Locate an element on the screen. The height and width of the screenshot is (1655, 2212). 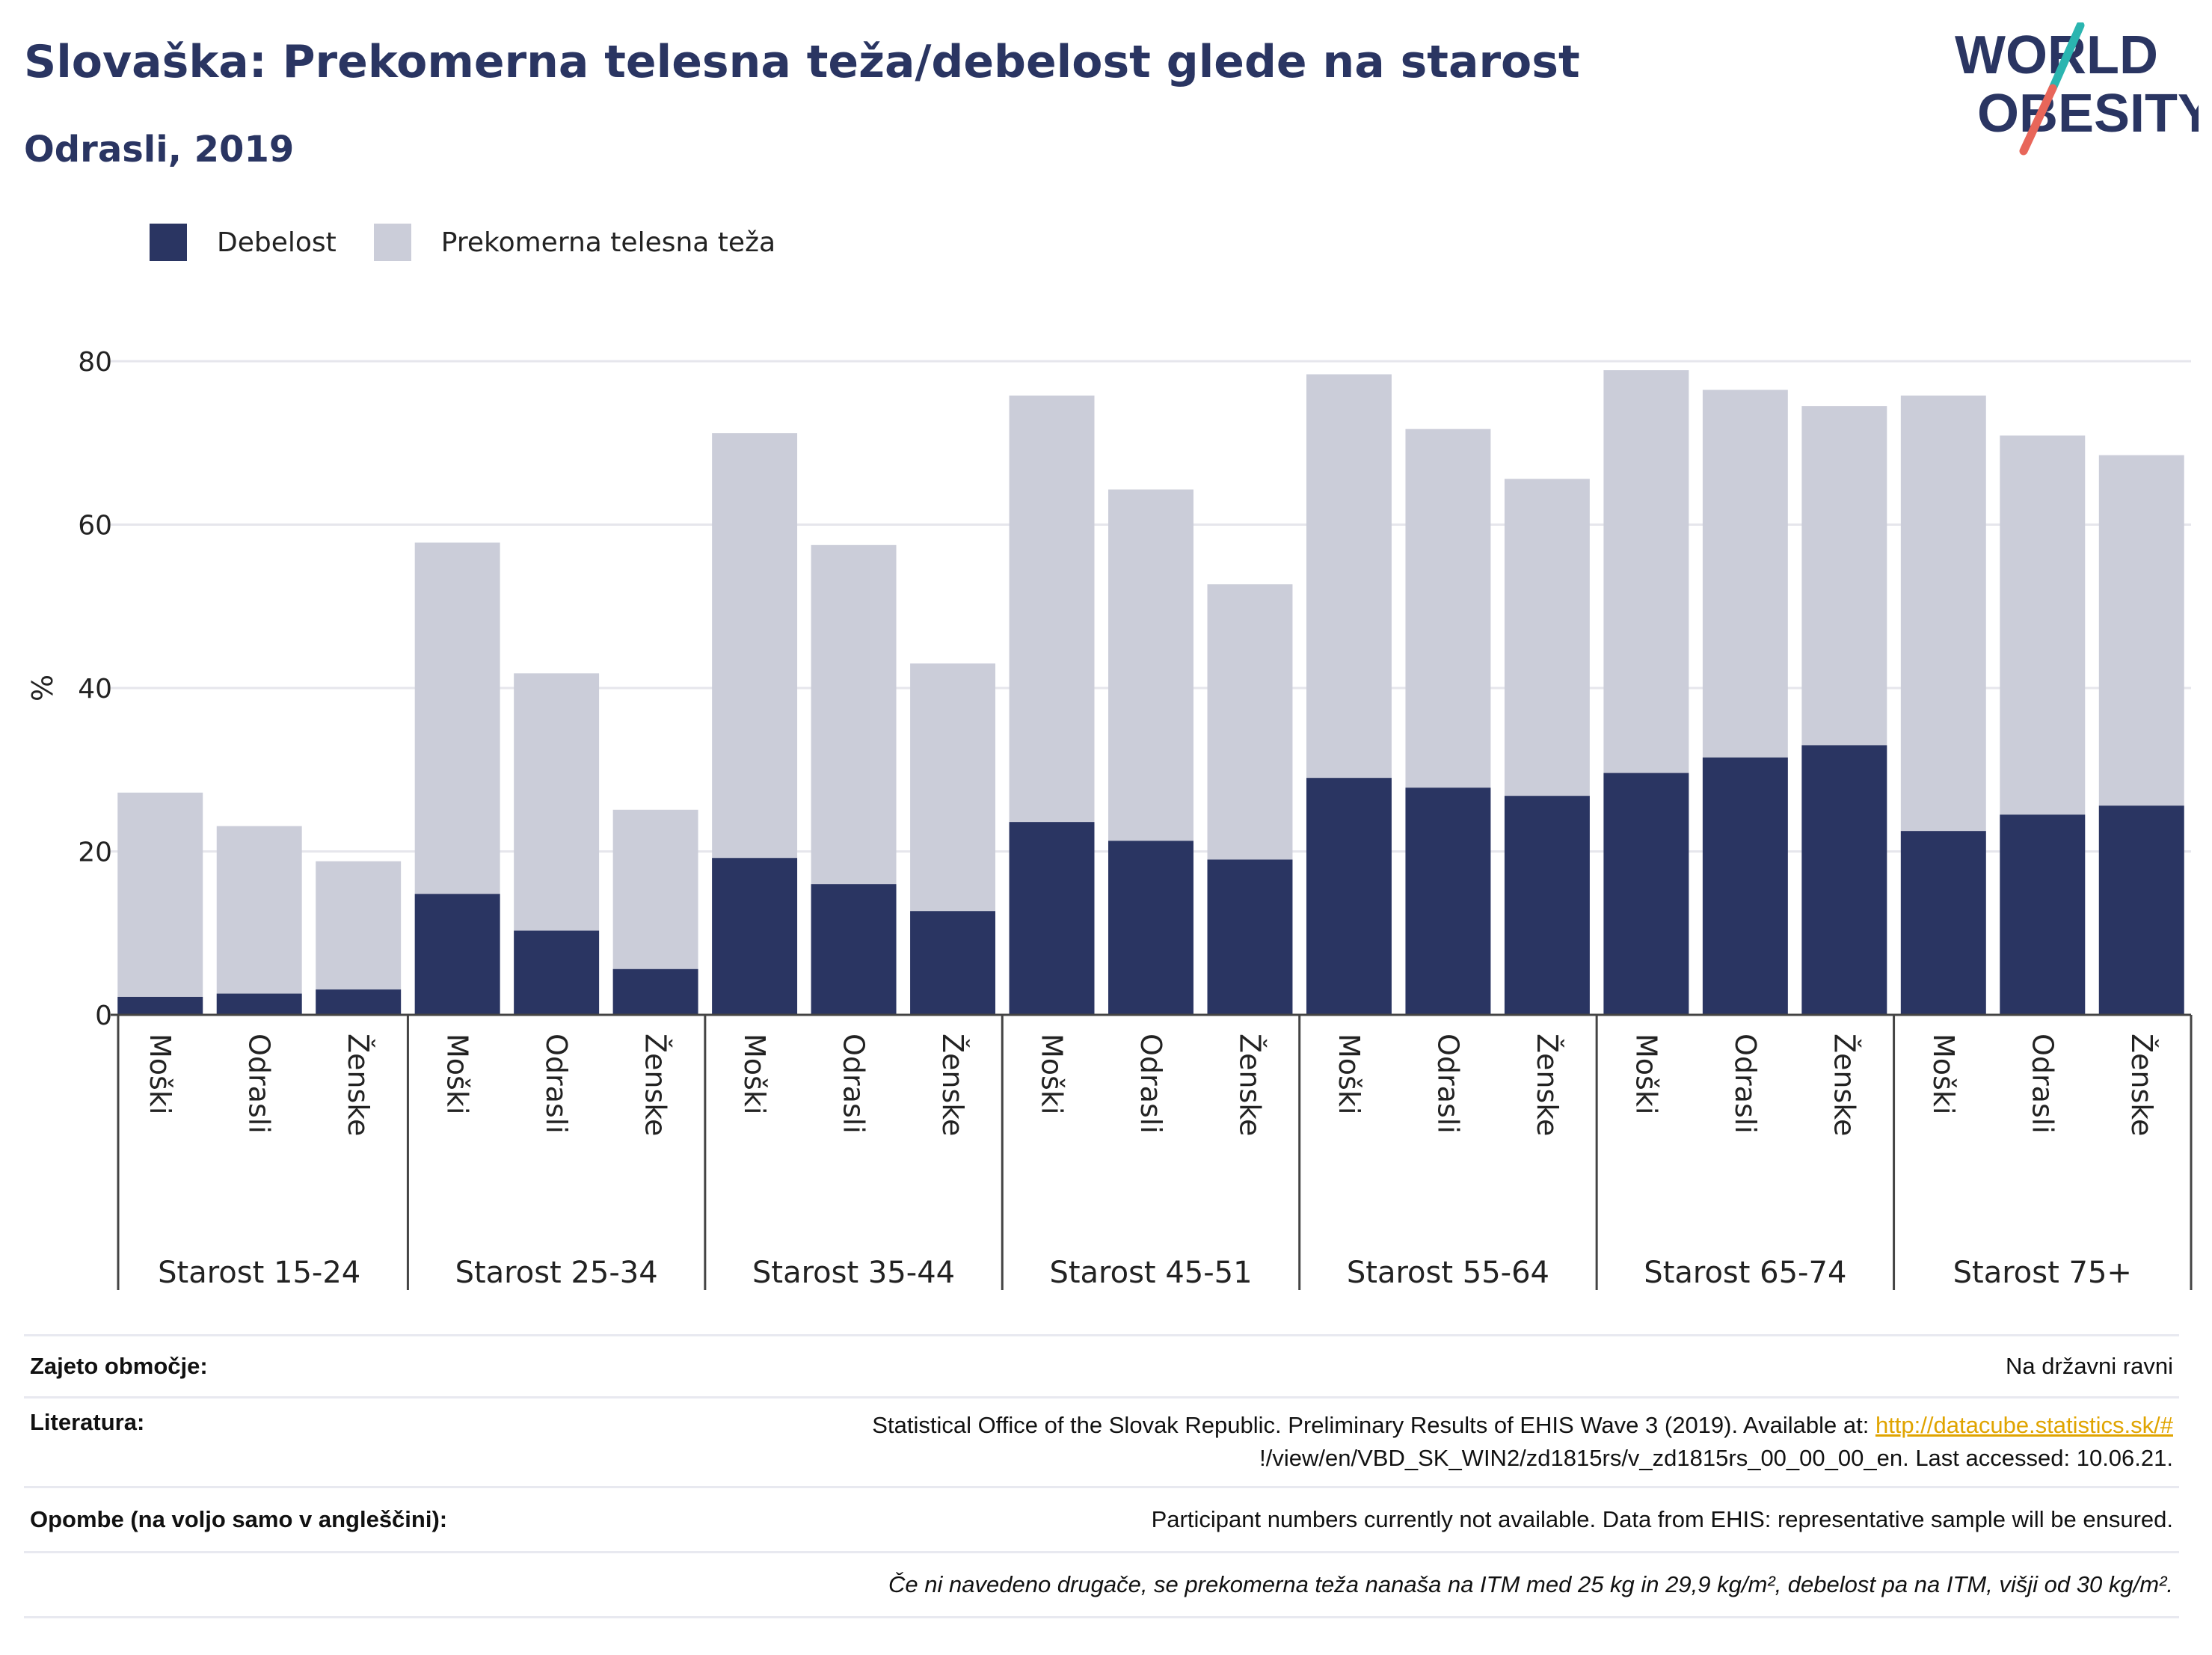
x-tick-label-12: Moški is located at coordinates (1349, 1074).